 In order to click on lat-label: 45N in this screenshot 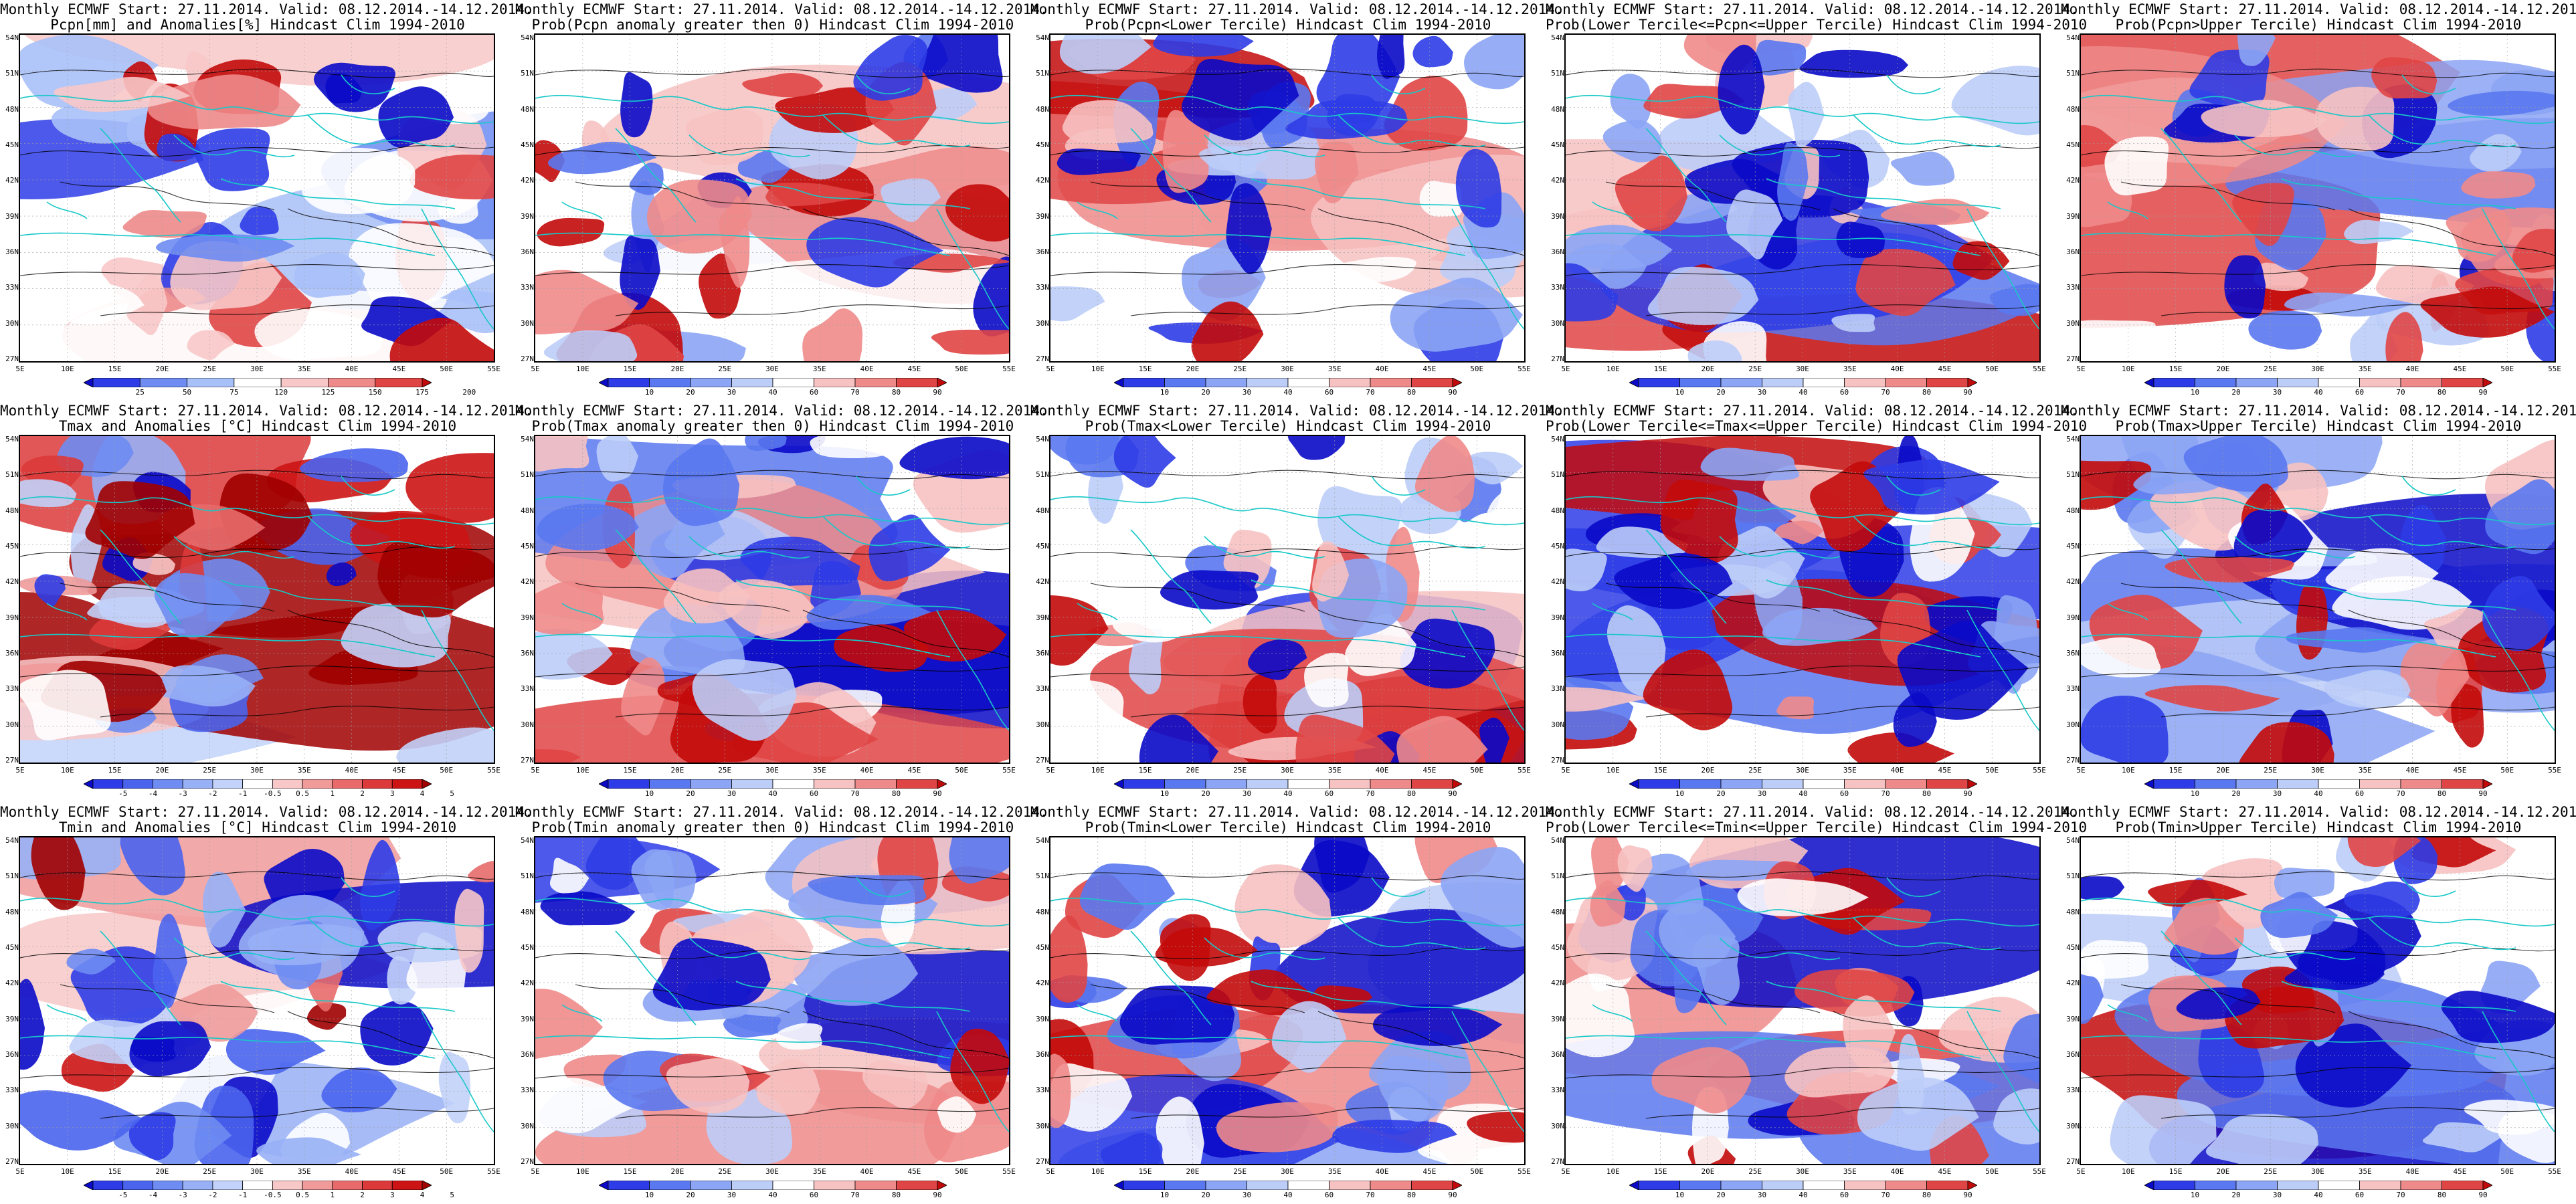, I will do `click(527, 947)`.